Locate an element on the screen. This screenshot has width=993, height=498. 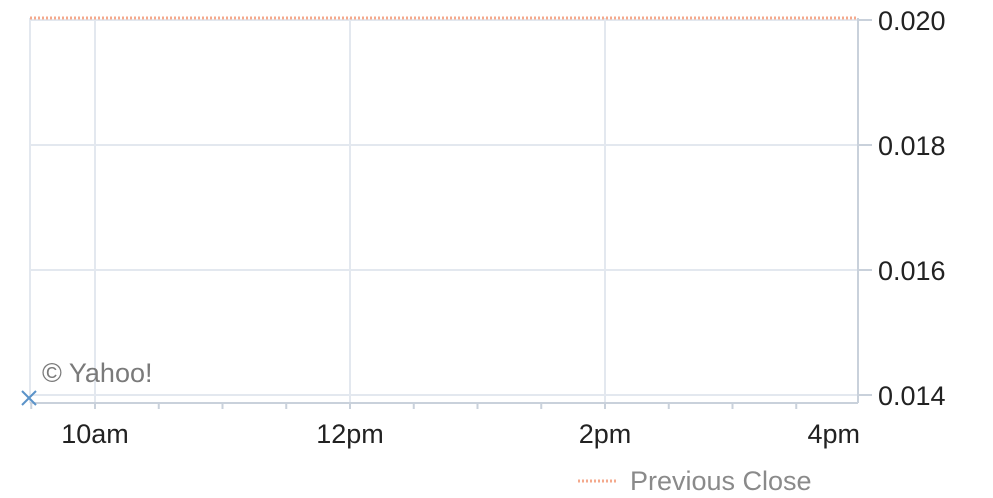
x-tick-label-2pm: 2pm is located at coordinates (605, 434).